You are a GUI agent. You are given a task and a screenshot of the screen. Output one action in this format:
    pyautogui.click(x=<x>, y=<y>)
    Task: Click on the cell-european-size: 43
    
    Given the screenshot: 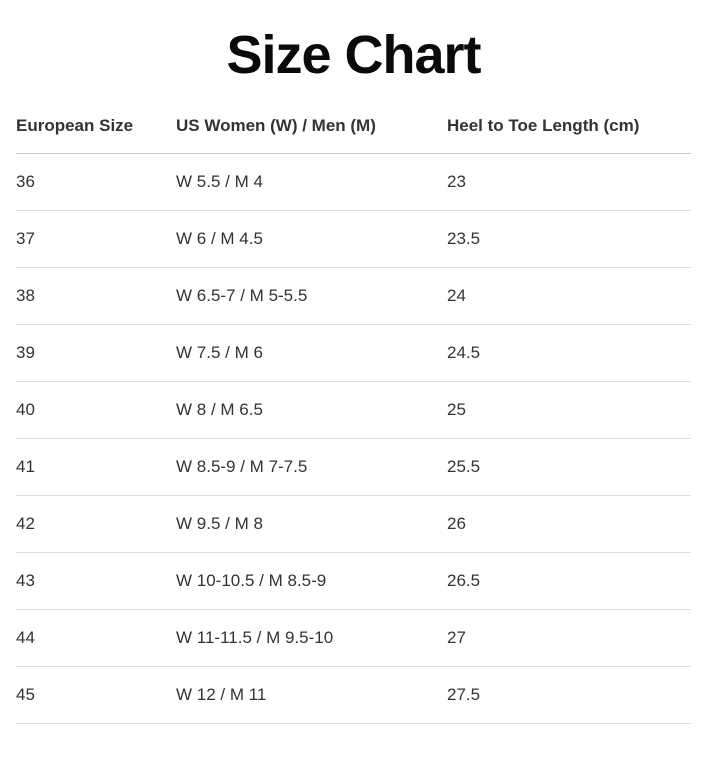 What is the action you would take?
    pyautogui.click(x=96, y=581)
    